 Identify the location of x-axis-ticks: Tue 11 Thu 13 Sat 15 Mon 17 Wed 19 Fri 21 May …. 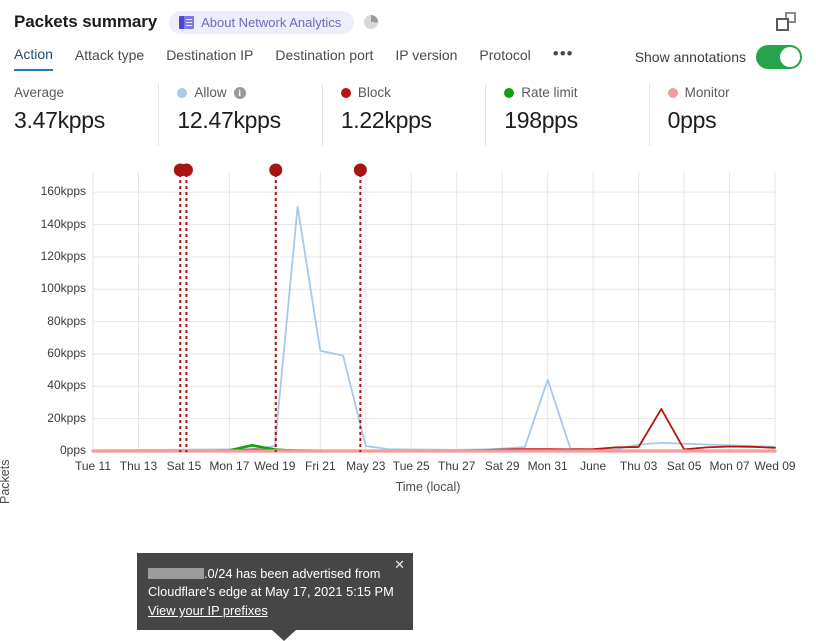
(408, 468).